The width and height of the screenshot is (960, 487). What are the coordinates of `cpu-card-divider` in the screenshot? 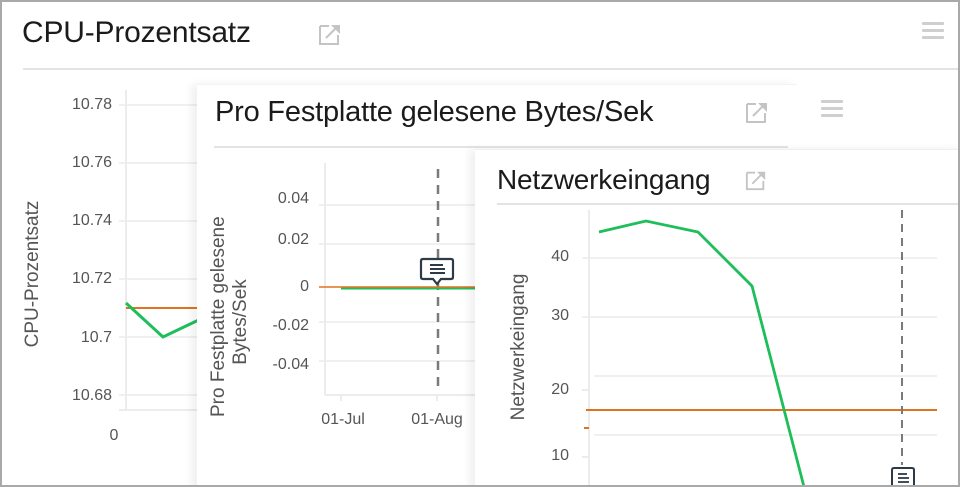 It's located at (490, 69).